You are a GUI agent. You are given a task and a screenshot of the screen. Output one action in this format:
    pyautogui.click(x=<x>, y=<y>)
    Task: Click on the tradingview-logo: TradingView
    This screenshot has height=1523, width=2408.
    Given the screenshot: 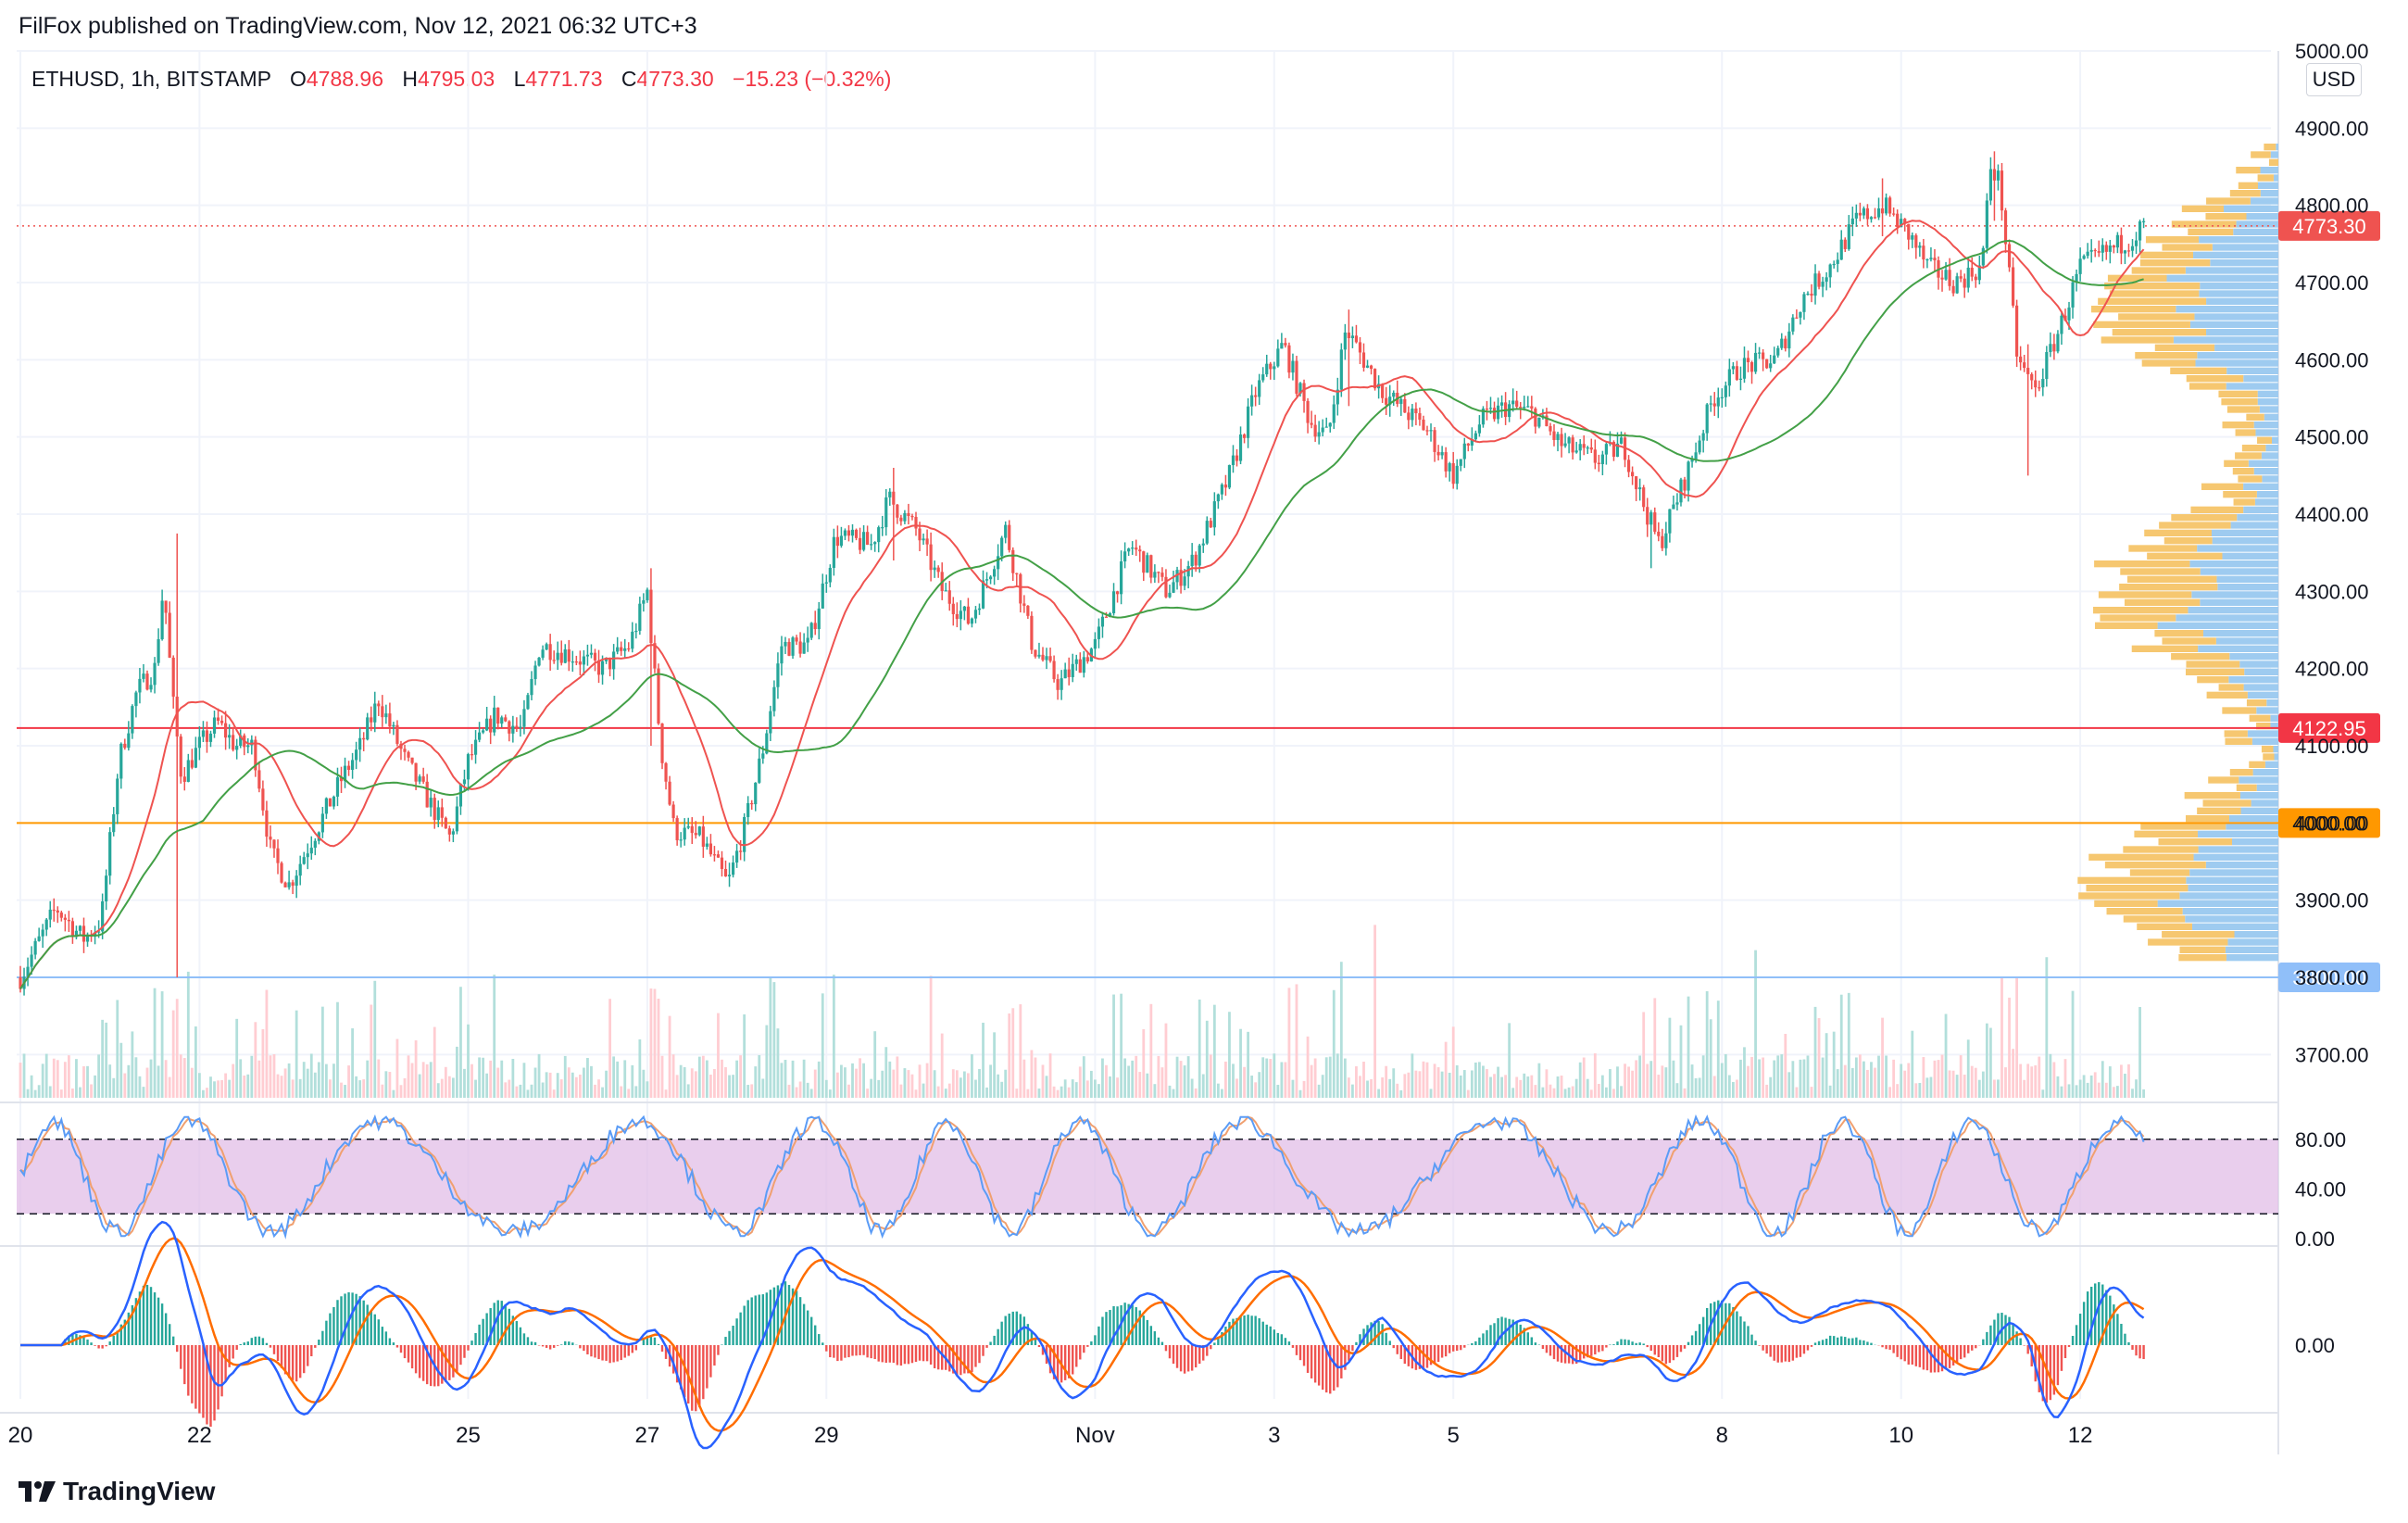 What is the action you would take?
    pyautogui.click(x=117, y=1491)
    